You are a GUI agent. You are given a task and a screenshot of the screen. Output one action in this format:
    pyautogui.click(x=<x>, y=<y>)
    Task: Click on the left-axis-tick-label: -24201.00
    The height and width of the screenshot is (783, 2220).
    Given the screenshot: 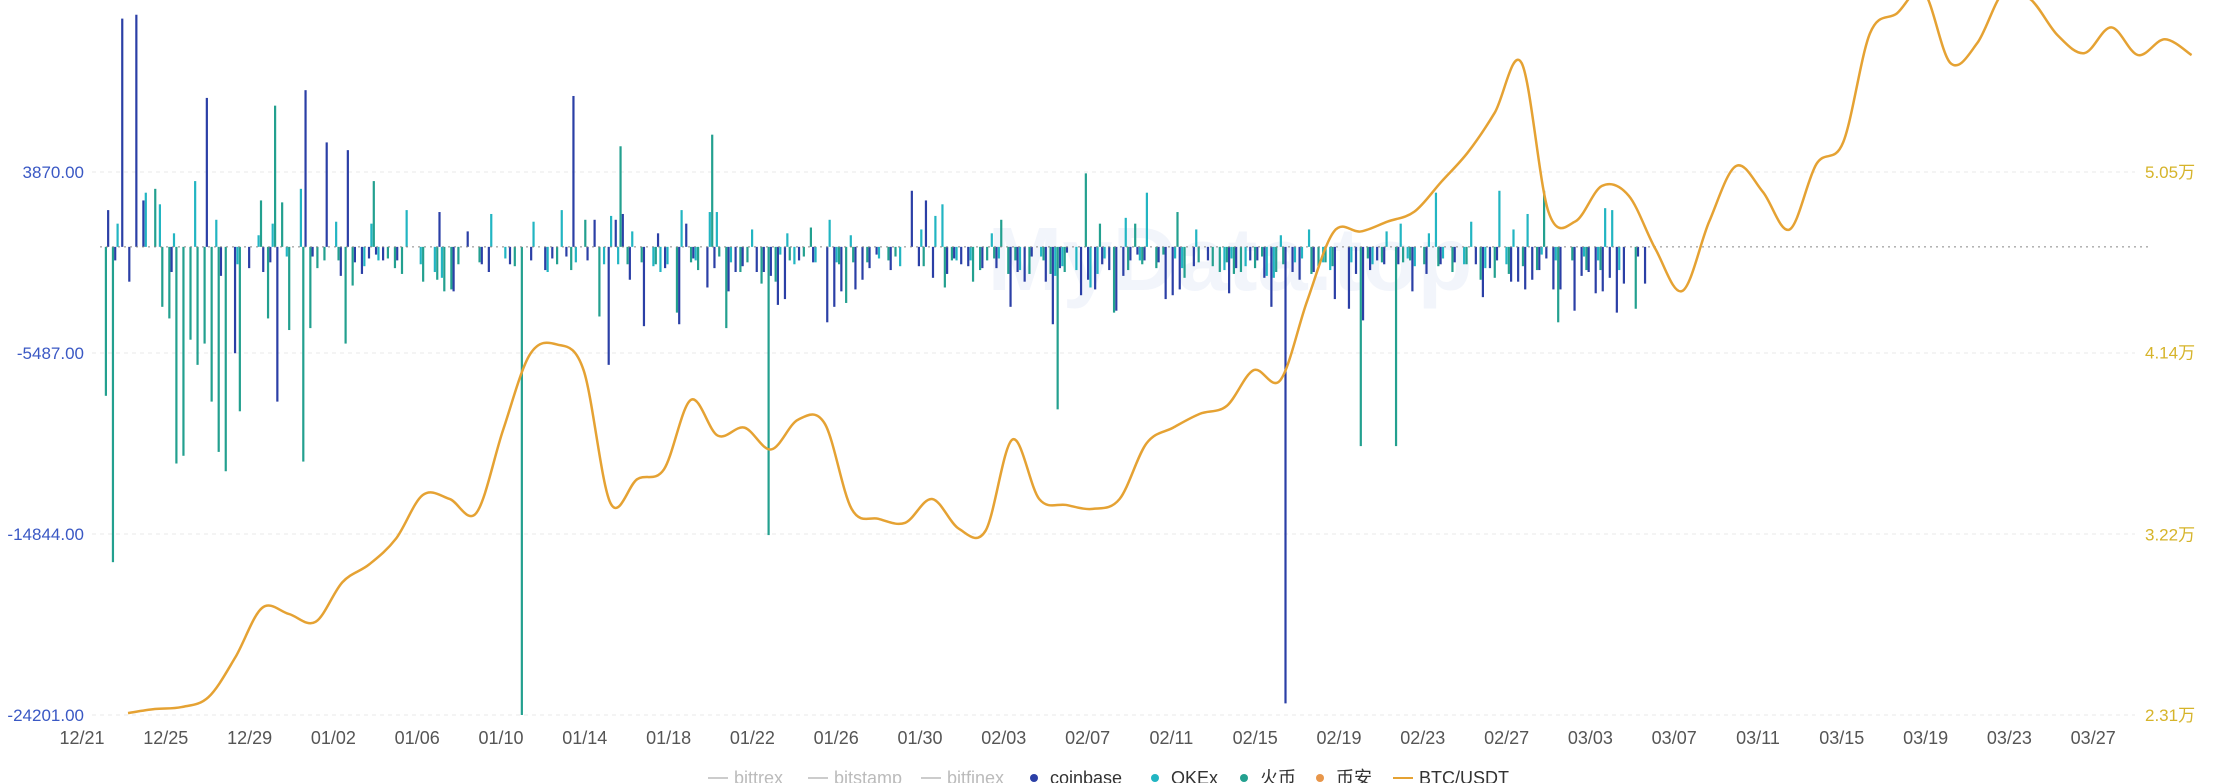 What is the action you would take?
    pyautogui.click(x=45, y=715)
    